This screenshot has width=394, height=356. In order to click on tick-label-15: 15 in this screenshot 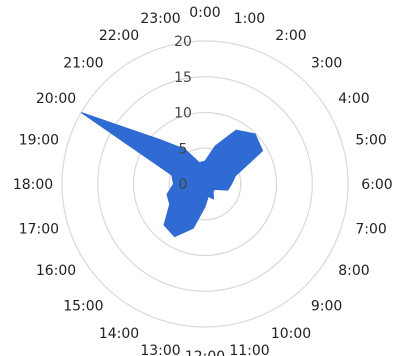, I will do `click(183, 78)`.